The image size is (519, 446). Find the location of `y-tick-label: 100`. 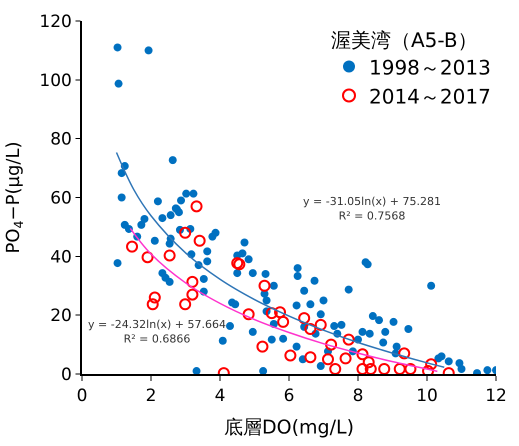

y-tick-label: 100 is located at coordinates (55, 80).